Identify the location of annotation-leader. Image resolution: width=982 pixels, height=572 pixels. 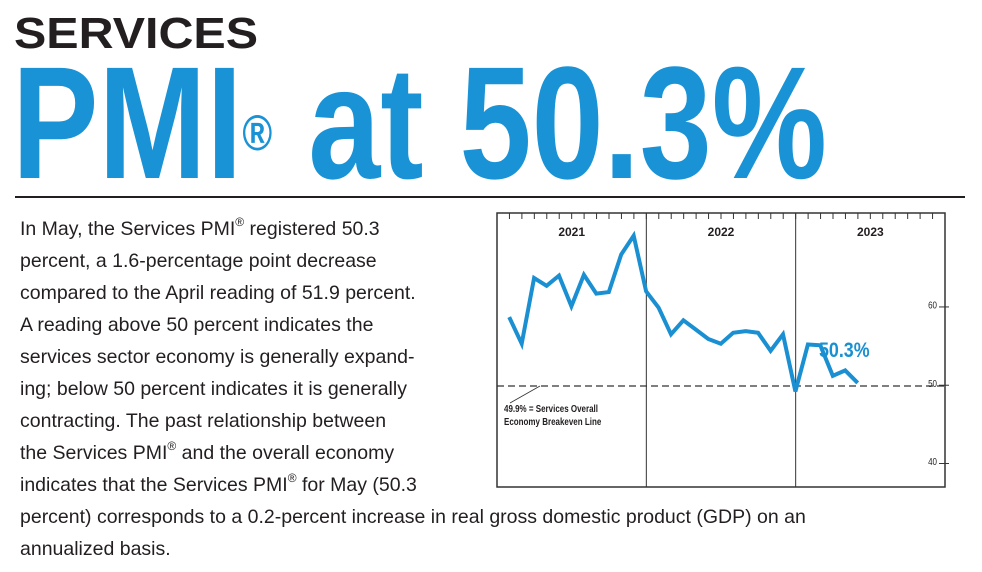
(525, 394).